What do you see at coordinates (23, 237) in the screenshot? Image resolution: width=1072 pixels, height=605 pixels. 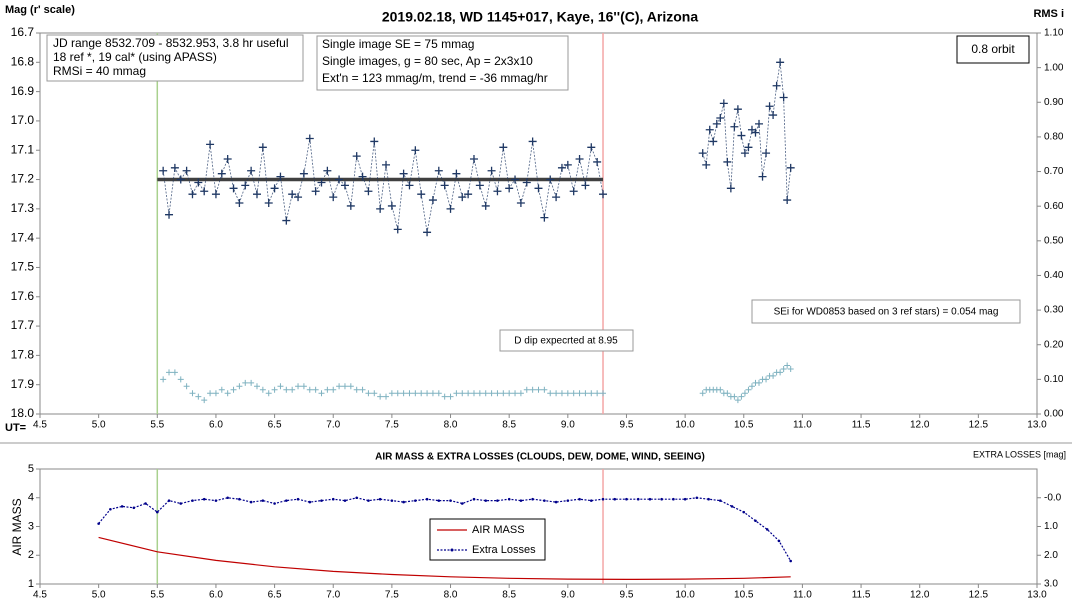 I see `y-tick-label: 17.4` at bounding box center [23, 237].